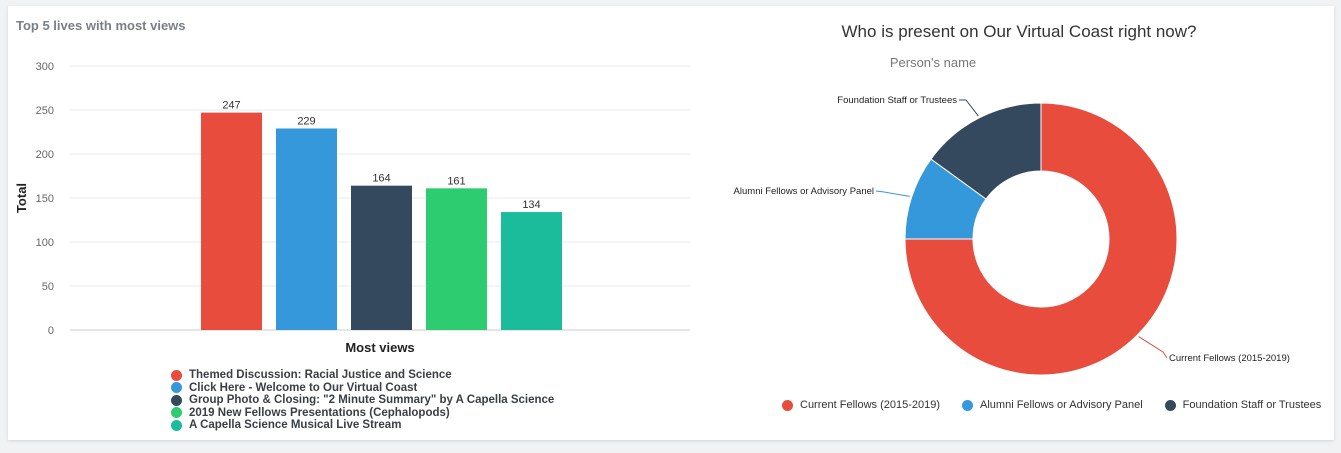 The height and width of the screenshot is (453, 1341). What do you see at coordinates (101, 25) in the screenshot?
I see `bar-chart-title: Top 5 lives with most views` at bounding box center [101, 25].